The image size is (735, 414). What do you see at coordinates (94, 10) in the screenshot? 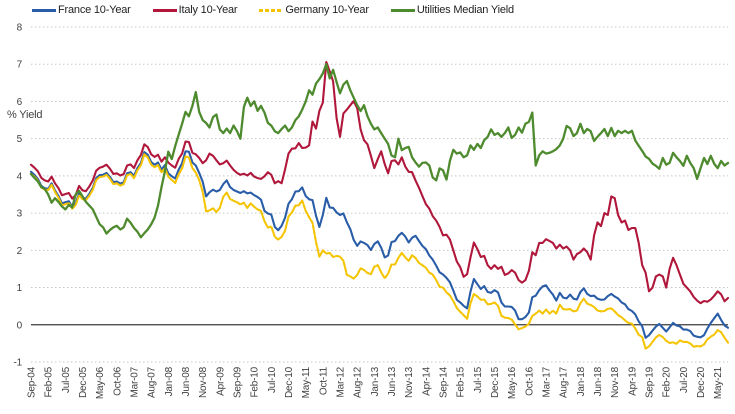
I see `legend-label: France 10-Year` at bounding box center [94, 10].